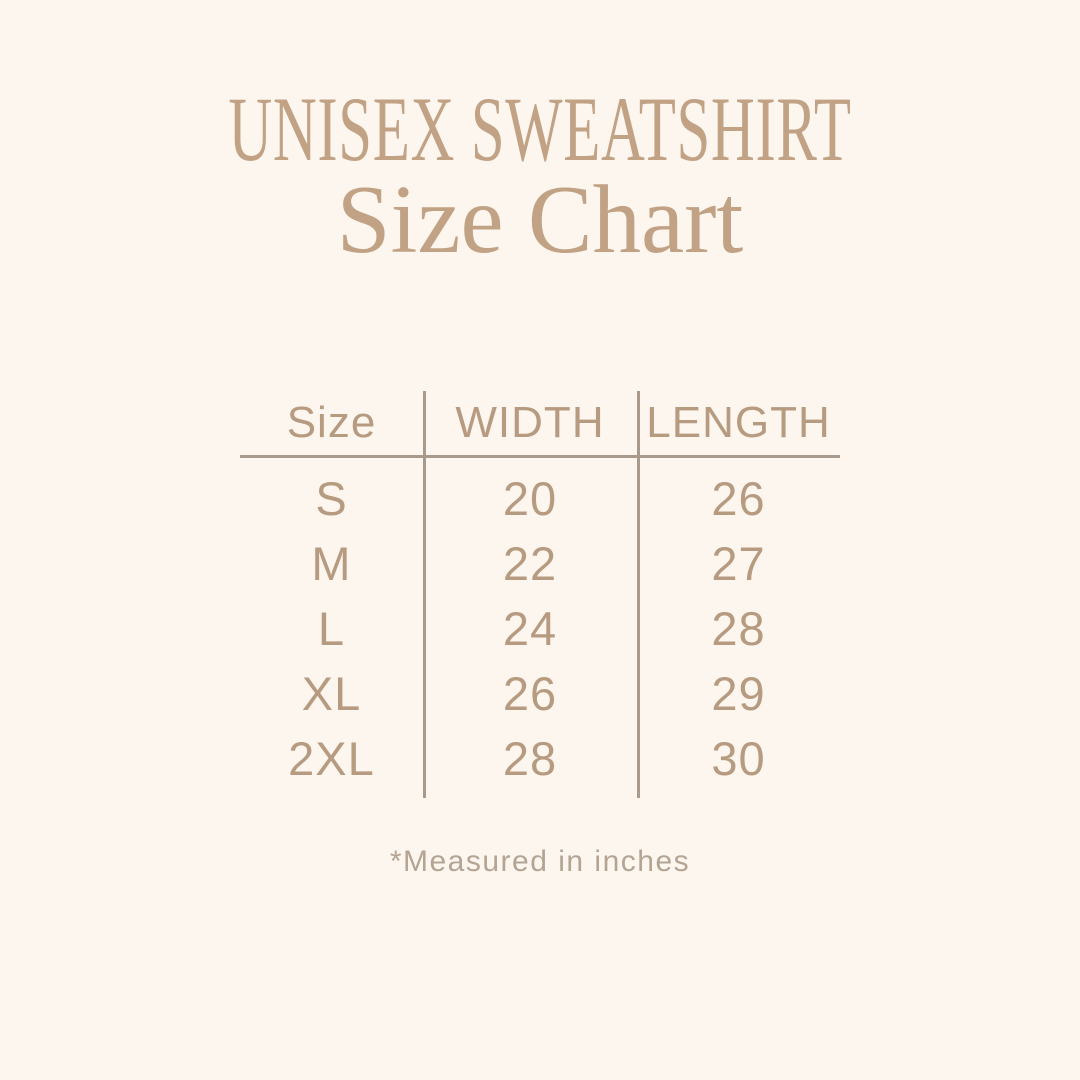  Describe the element at coordinates (738, 628) in the screenshot. I see `length-cell: 28` at that location.